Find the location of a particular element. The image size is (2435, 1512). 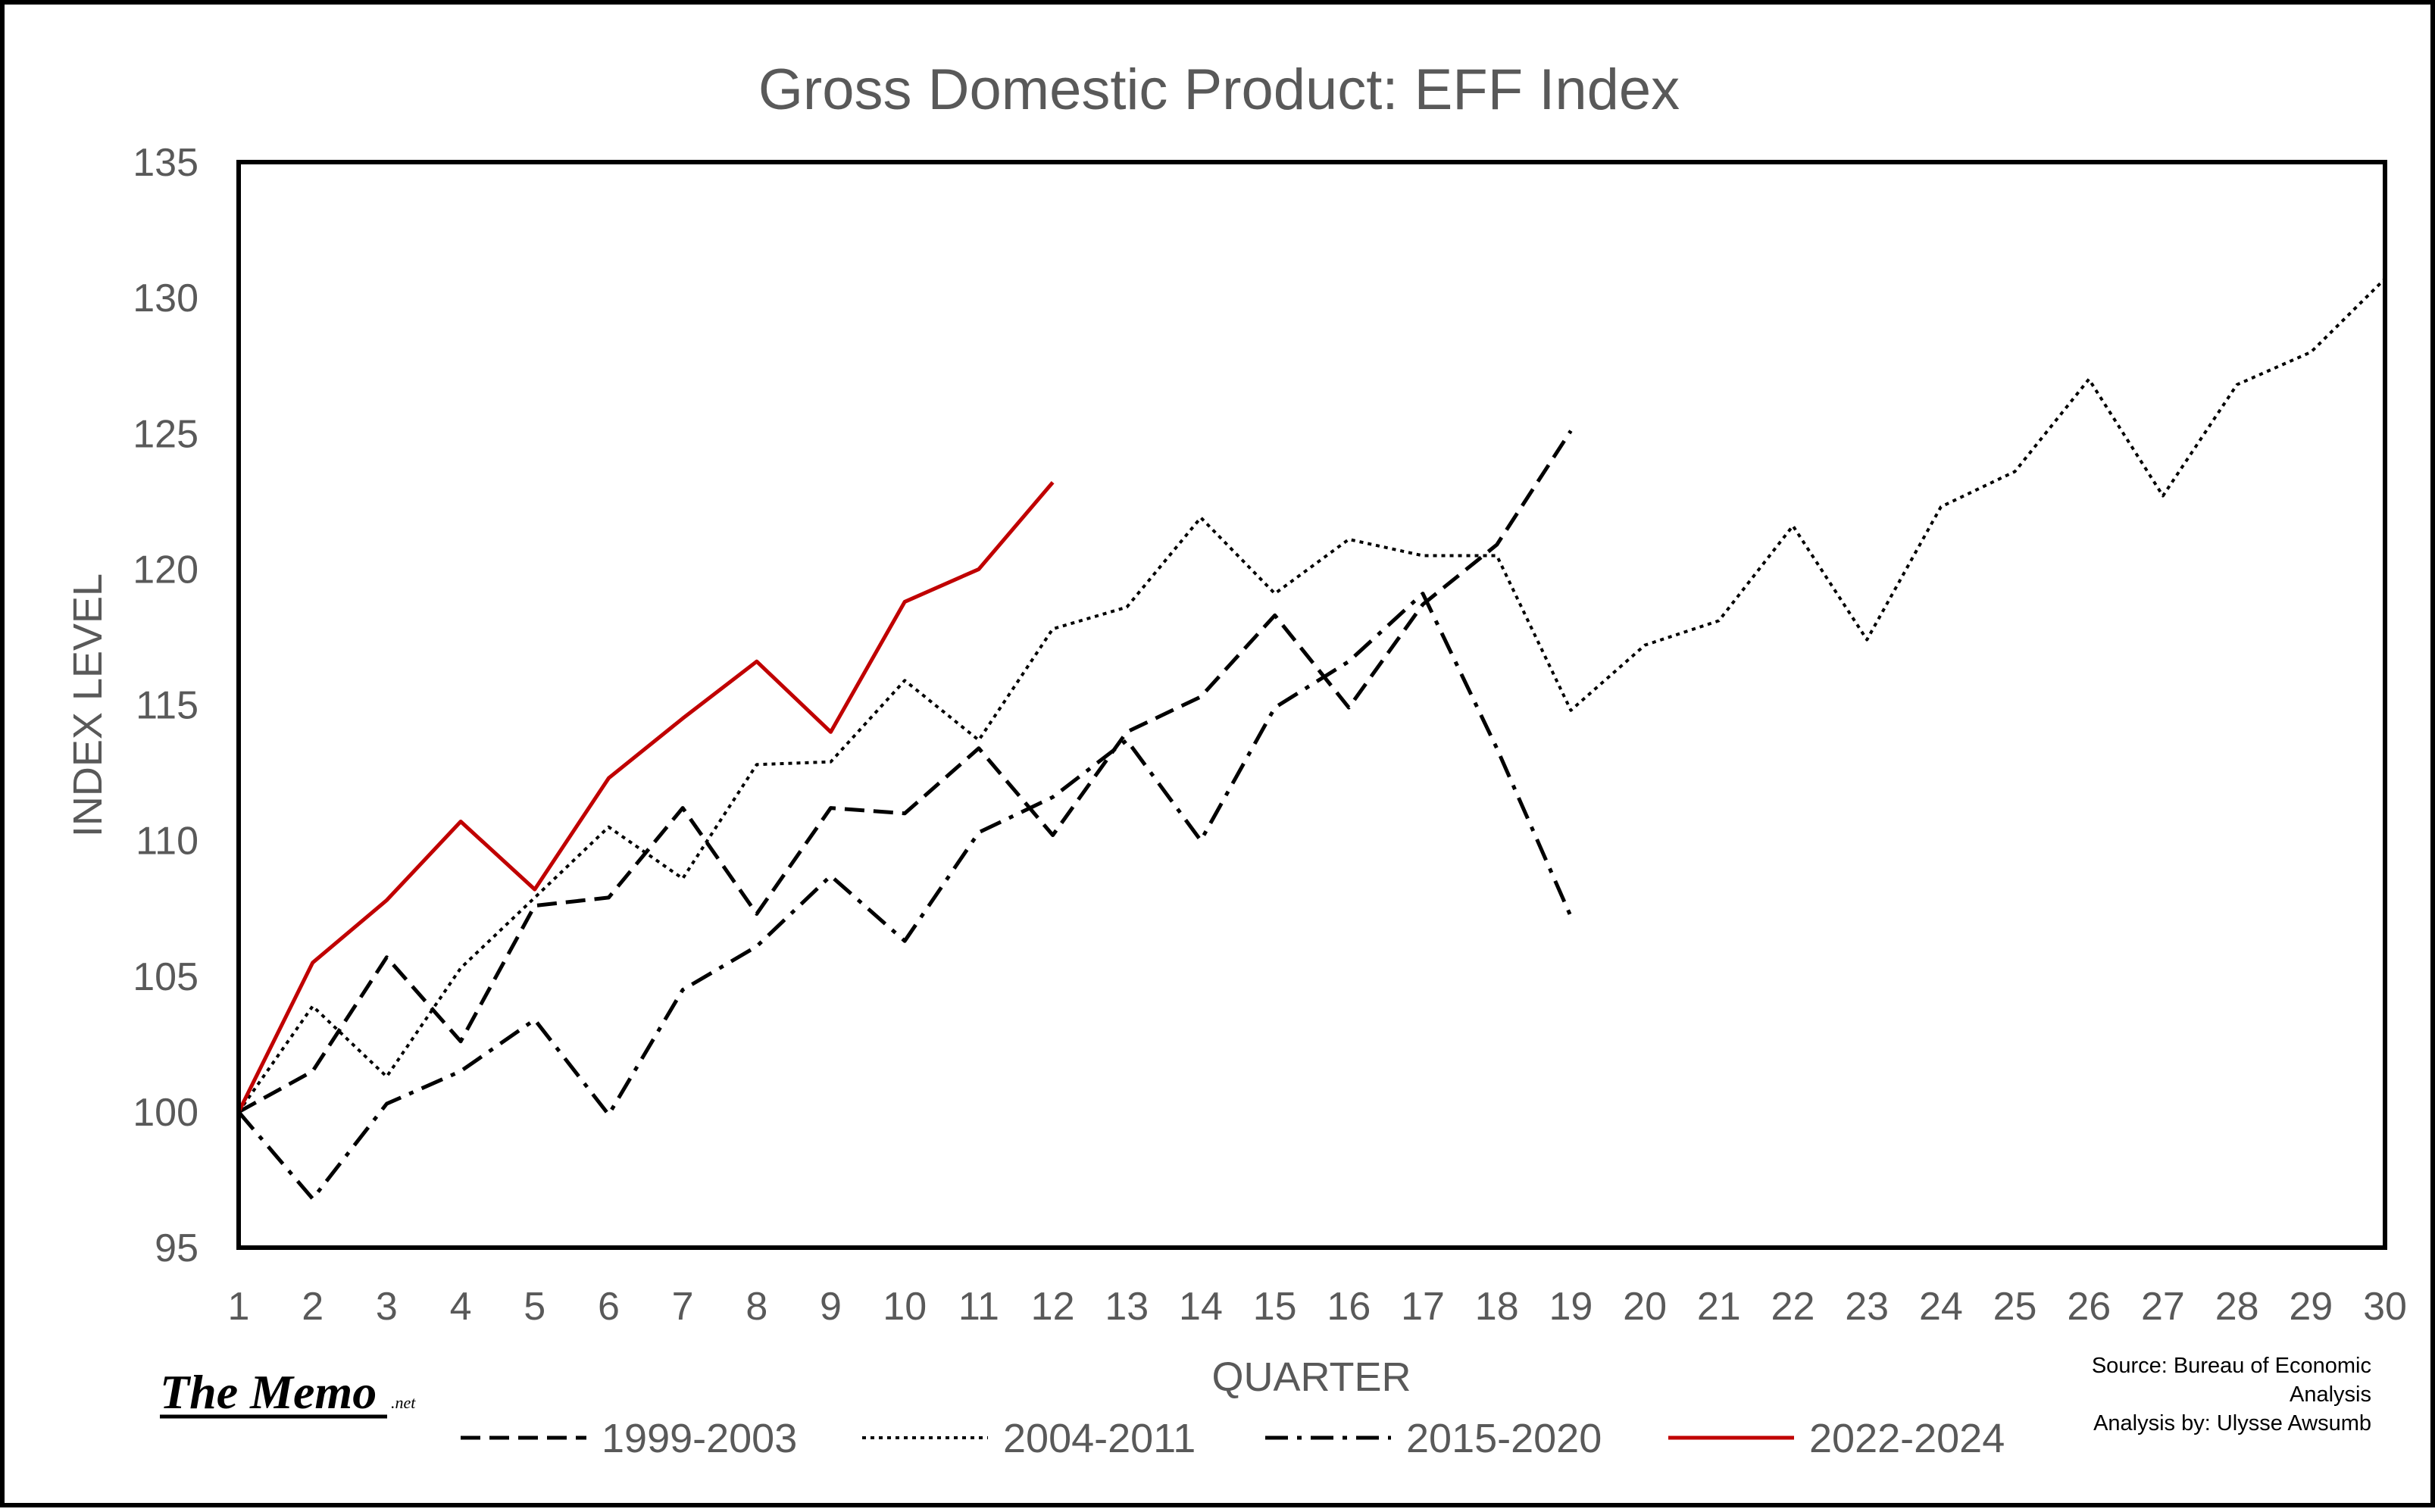

y-tick-label: 135 is located at coordinates (166, 163).